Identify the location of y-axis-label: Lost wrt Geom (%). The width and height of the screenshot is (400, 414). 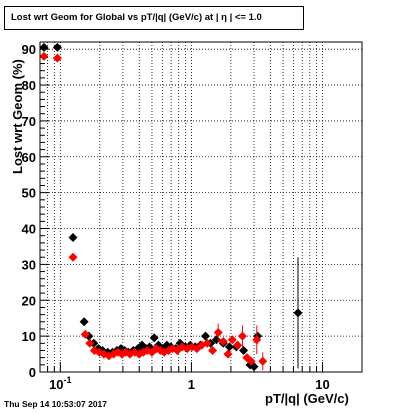
(17, 116).